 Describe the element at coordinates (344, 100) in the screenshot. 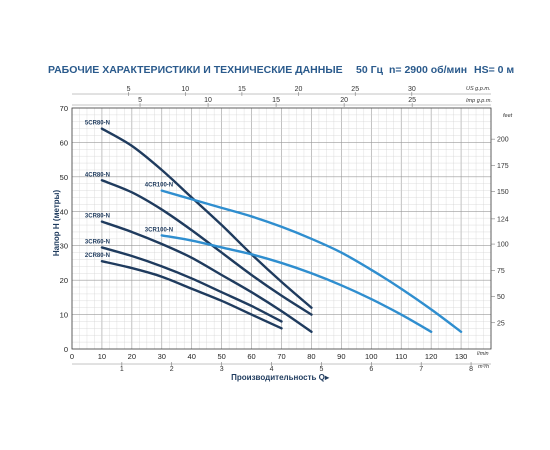

I see `impgpm-tick-label: 20` at that location.